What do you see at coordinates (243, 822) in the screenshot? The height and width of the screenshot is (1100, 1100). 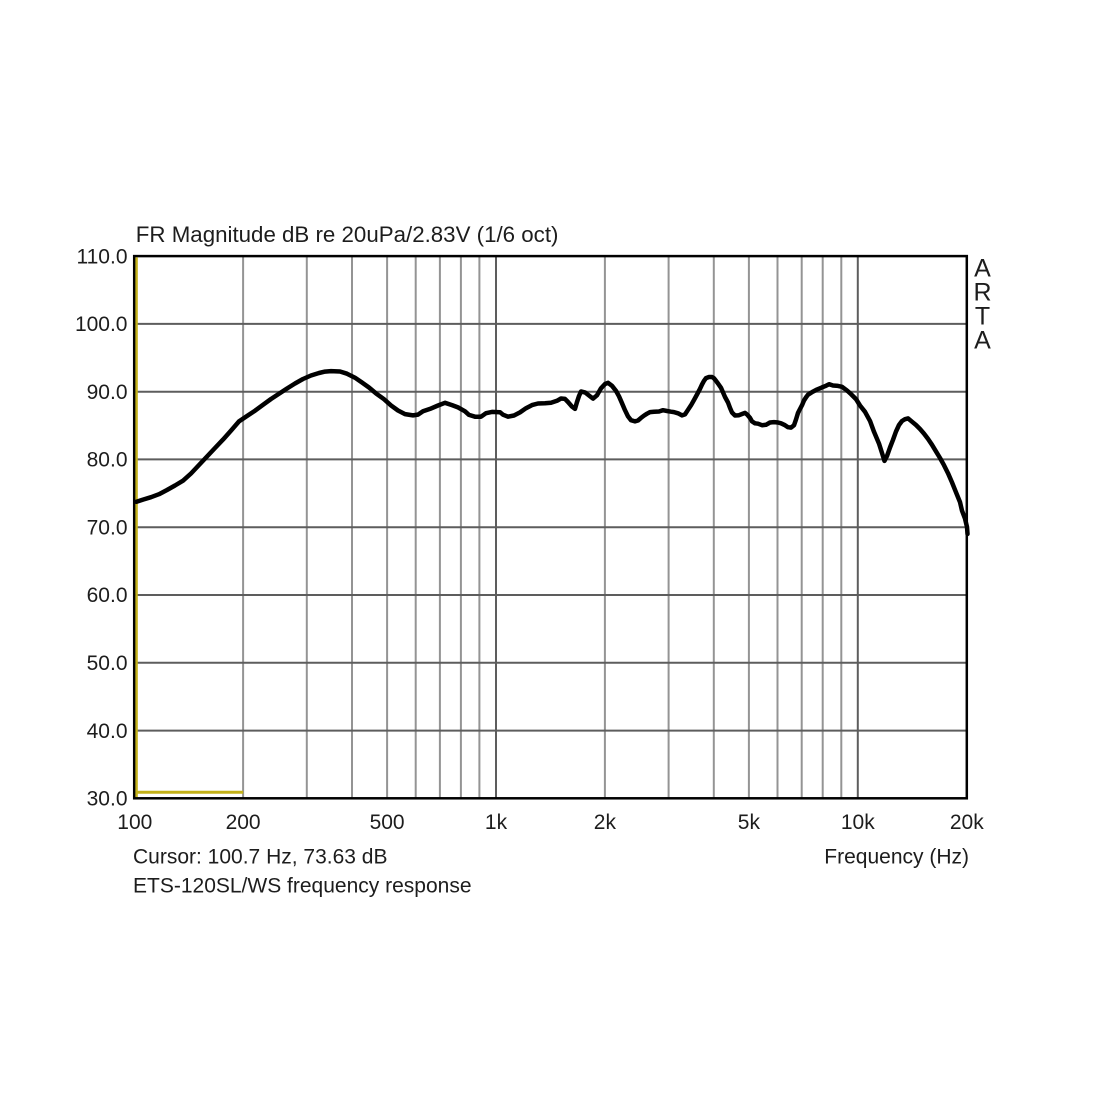 I see `svg-text: 200` at bounding box center [243, 822].